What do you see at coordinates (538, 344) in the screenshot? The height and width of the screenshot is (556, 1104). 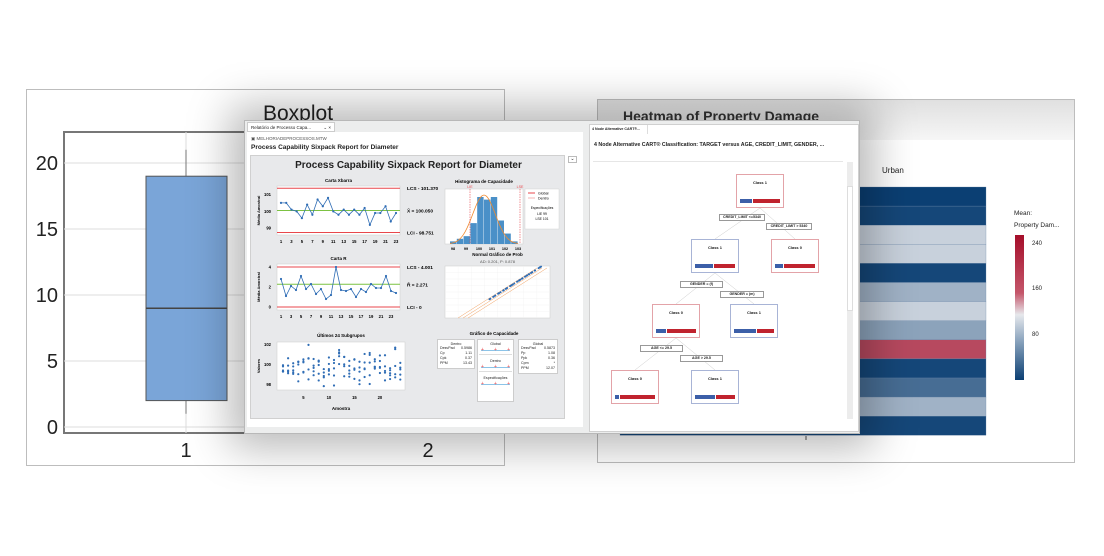 I see `overall-title: Global` at bounding box center [538, 344].